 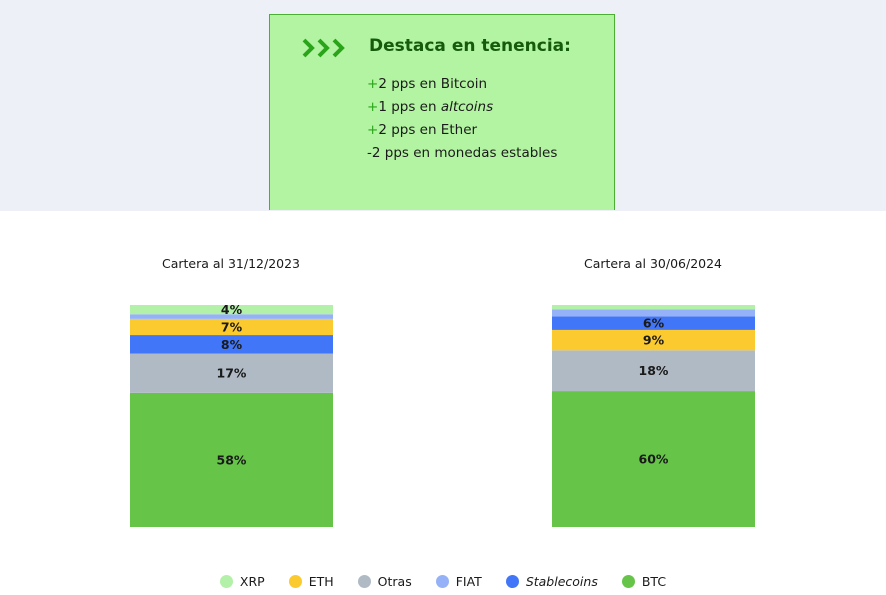 I want to click on stacked-bar-1: 60% 18% 9% 6%, so click(x=653, y=416).